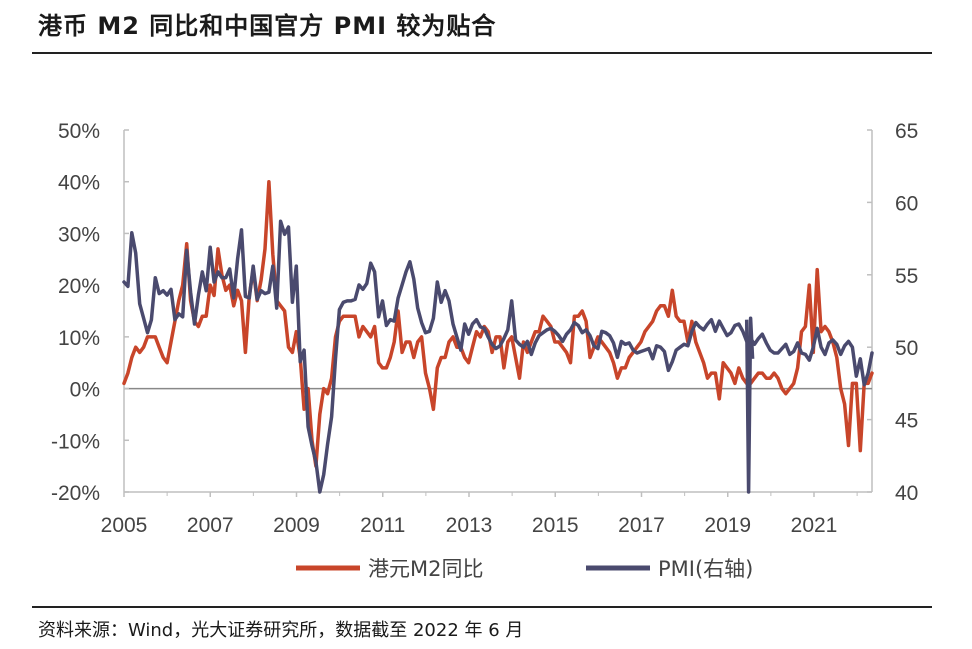  Describe the element at coordinates (210, 525) in the screenshot. I see `x-tick-label: 2007` at that location.